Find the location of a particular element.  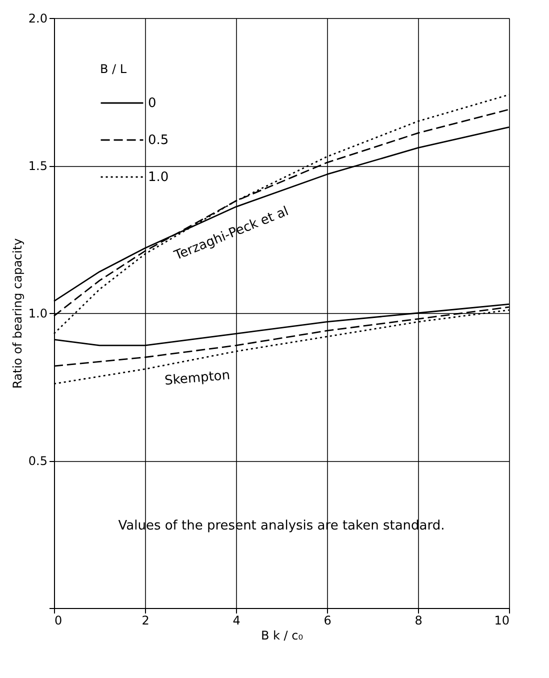

y-tick-label: 1.5 is located at coordinates (38, 166).